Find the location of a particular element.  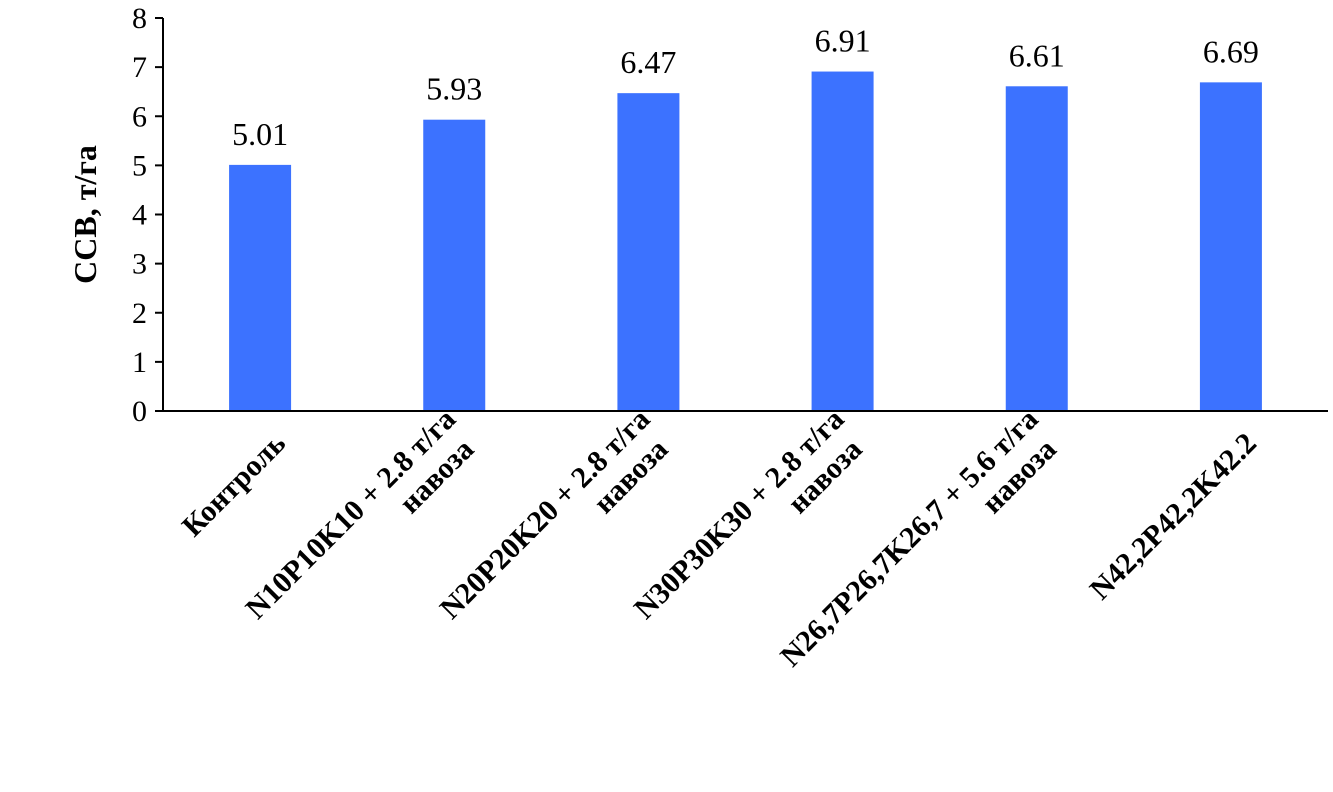

y-tick-label: 0 is located at coordinates (139, 411).